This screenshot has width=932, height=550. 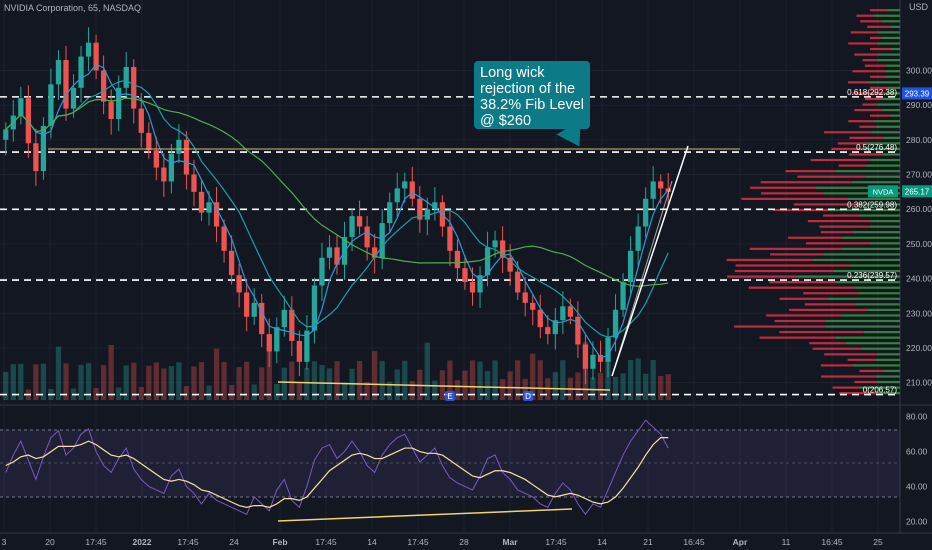 What do you see at coordinates (919, 244) in the screenshot?
I see `price-tick-label: 250.00` at bounding box center [919, 244].